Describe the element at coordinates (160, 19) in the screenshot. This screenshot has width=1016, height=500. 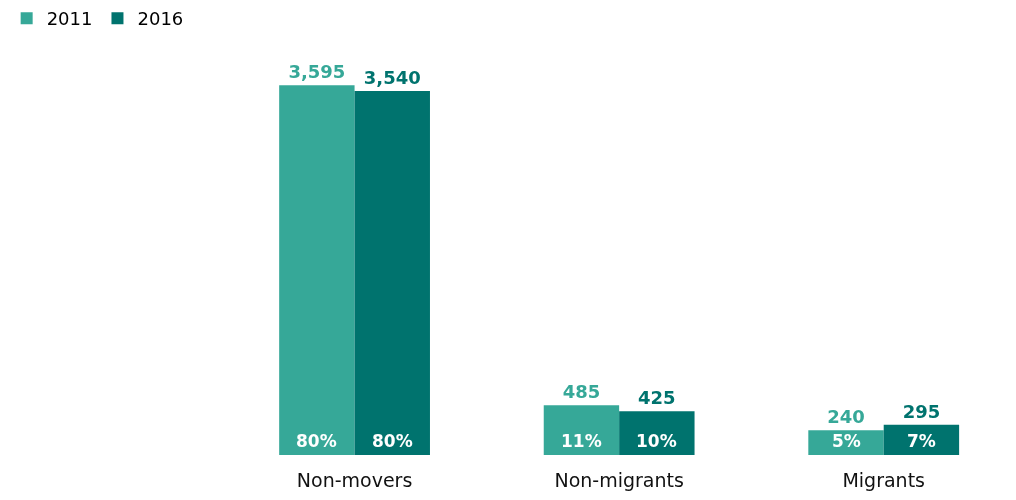
I see `legend-label: 2016` at that location.